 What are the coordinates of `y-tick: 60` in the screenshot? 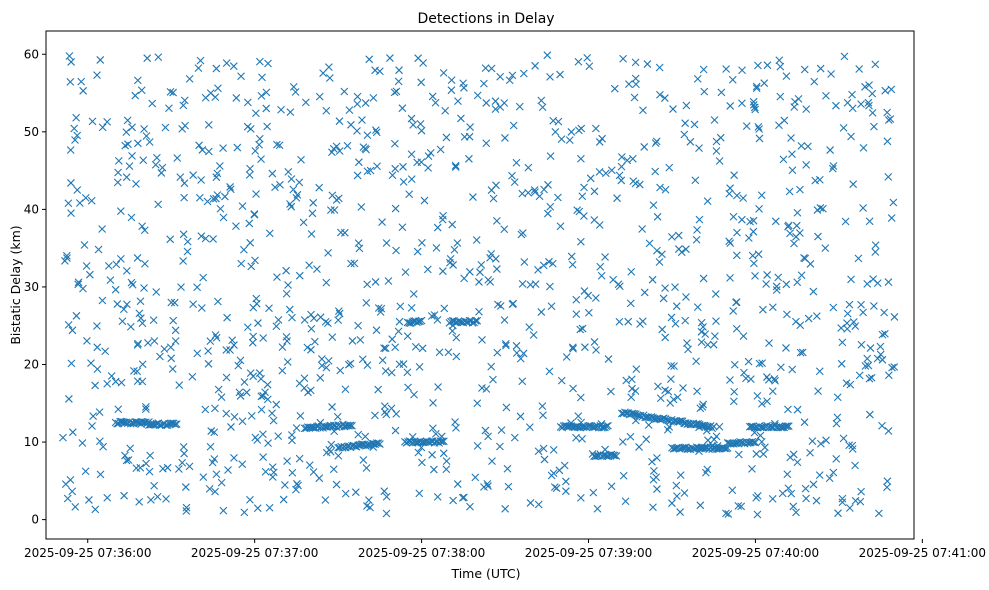 It's located at (35, 54).